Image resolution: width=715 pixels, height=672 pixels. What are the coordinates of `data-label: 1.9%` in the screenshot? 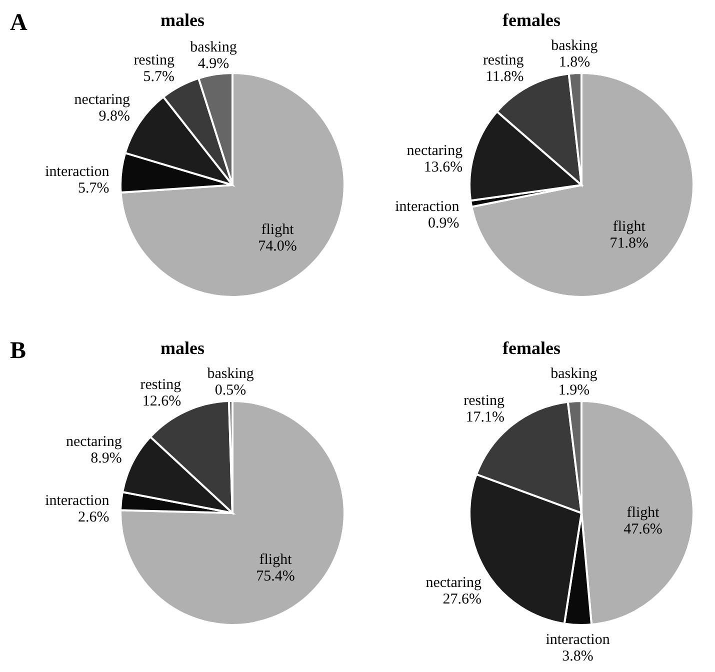 It's located at (574, 390).